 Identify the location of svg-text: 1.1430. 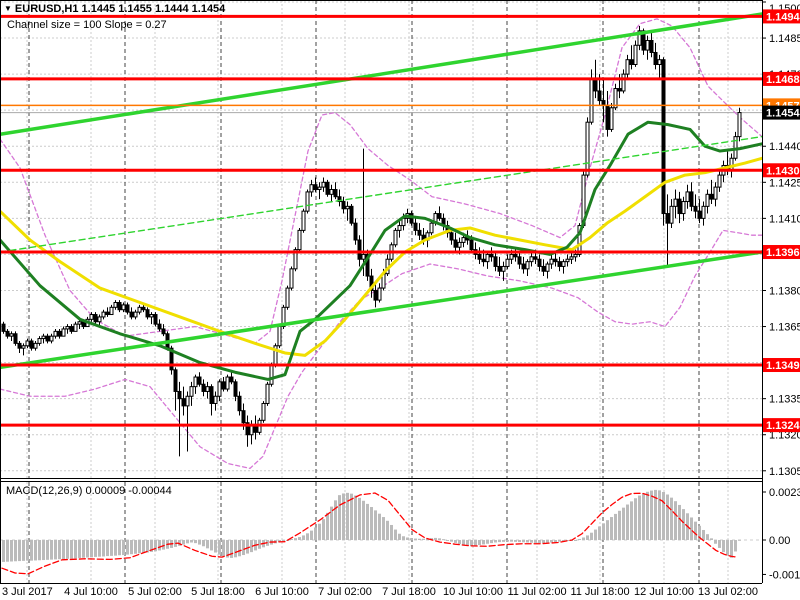
(783, 171).